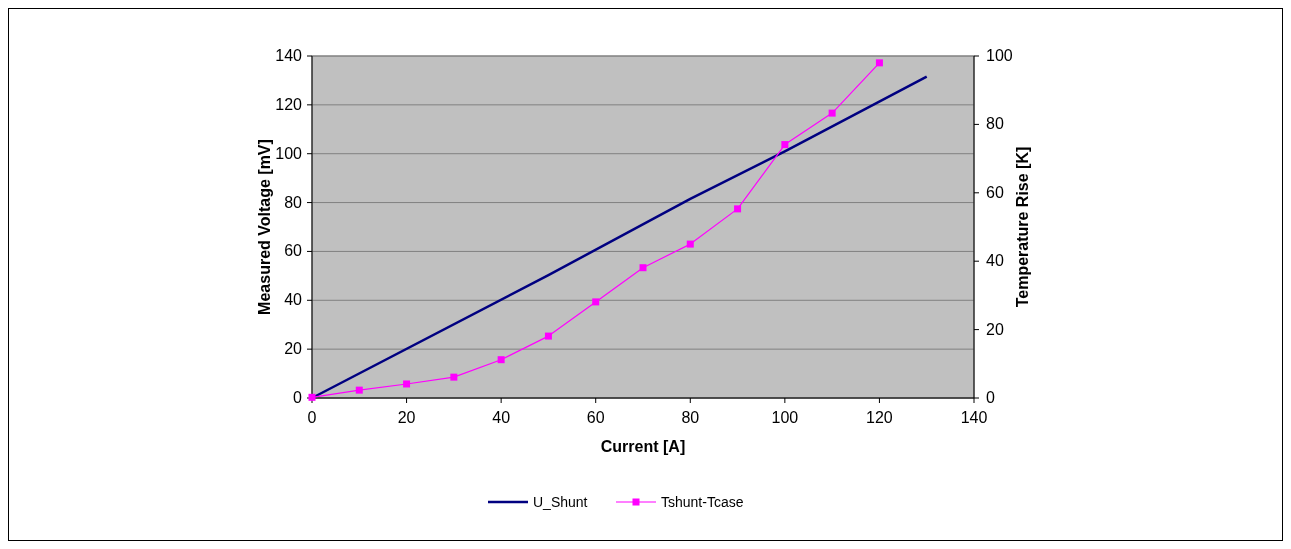 The height and width of the screenshot is (549, 1291). Describe the element at coordinates (974, 417) in the screenshot. I see `x-tick-label: 140` at that location.